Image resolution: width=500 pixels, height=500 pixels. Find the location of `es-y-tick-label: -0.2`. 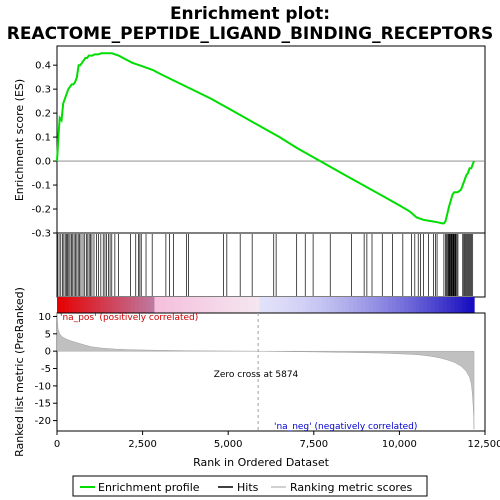

es-y-tick-label: -0.2 is located at coordinates (41, 210).